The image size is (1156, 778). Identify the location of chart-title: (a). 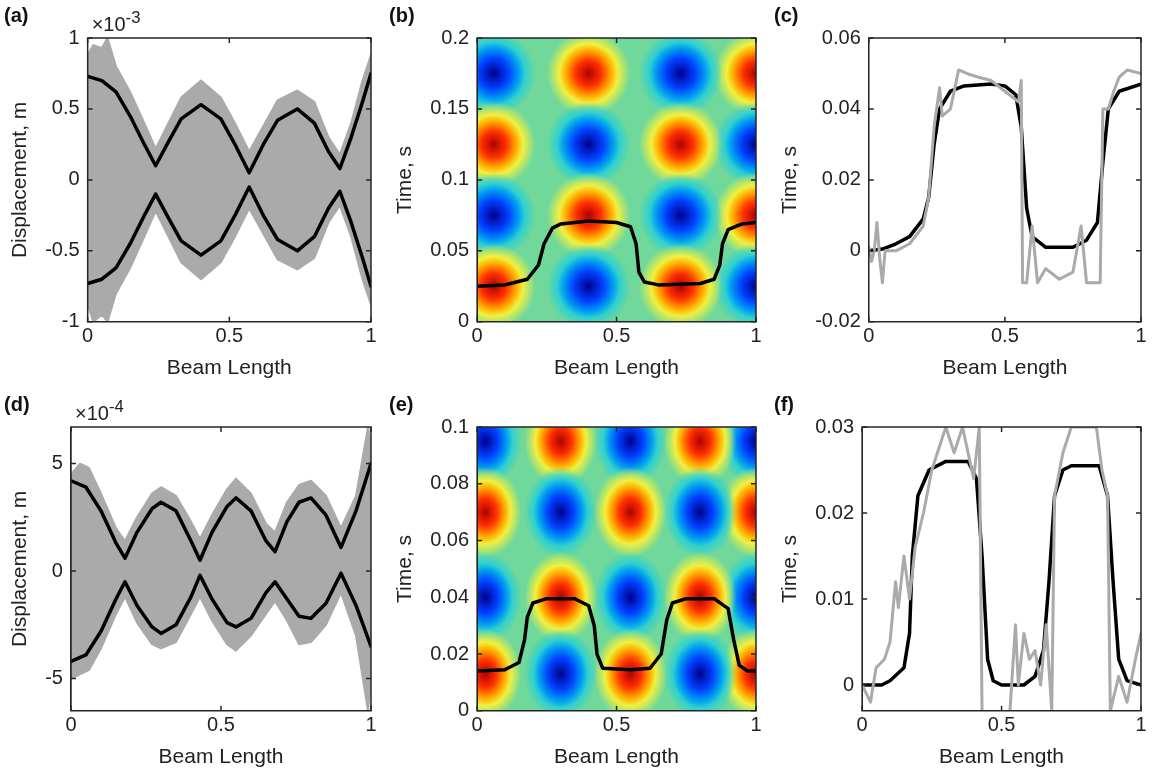
(16, 14).